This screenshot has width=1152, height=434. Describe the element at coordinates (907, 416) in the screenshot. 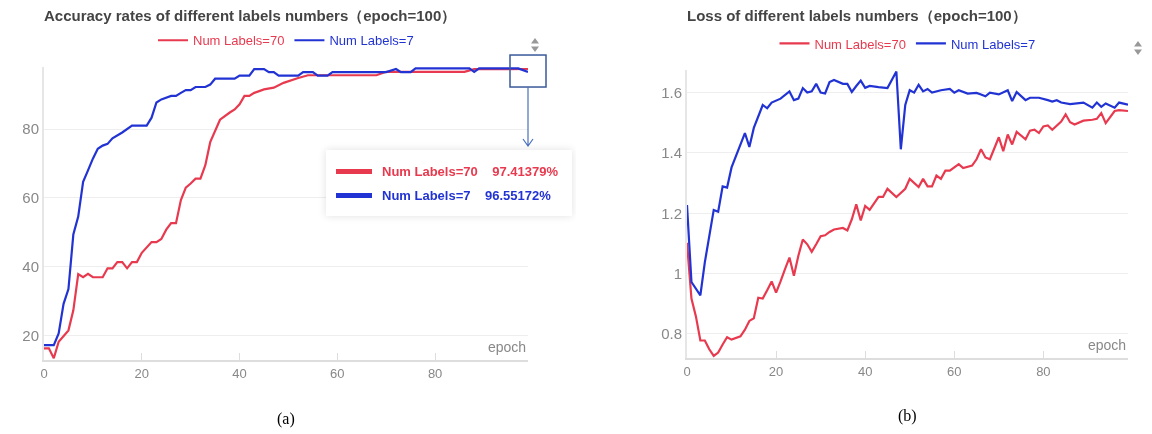

I see `text: (b)` at that location.